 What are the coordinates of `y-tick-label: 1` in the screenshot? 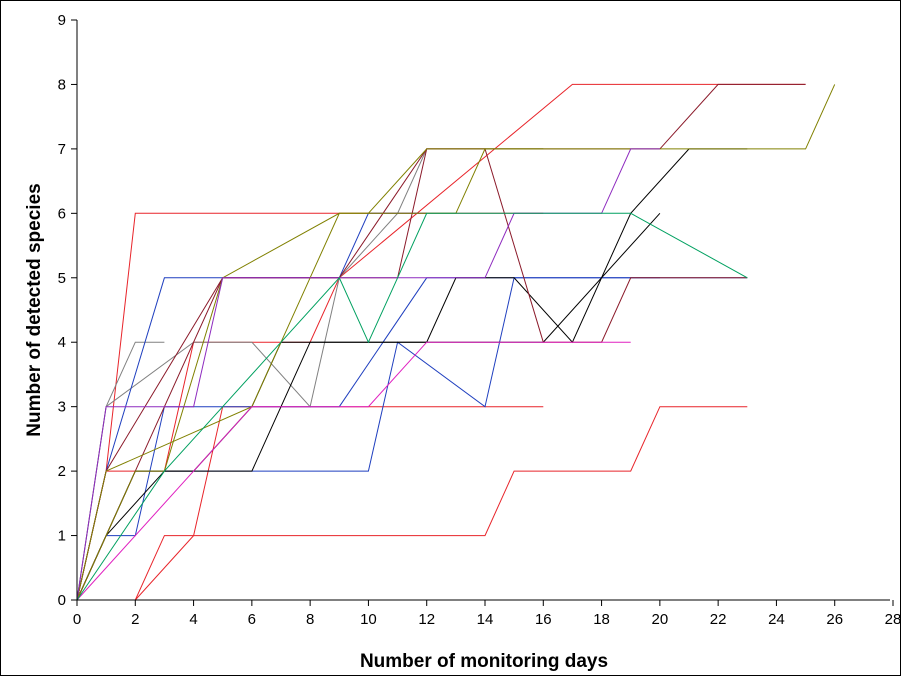 It's located at (62, 536).